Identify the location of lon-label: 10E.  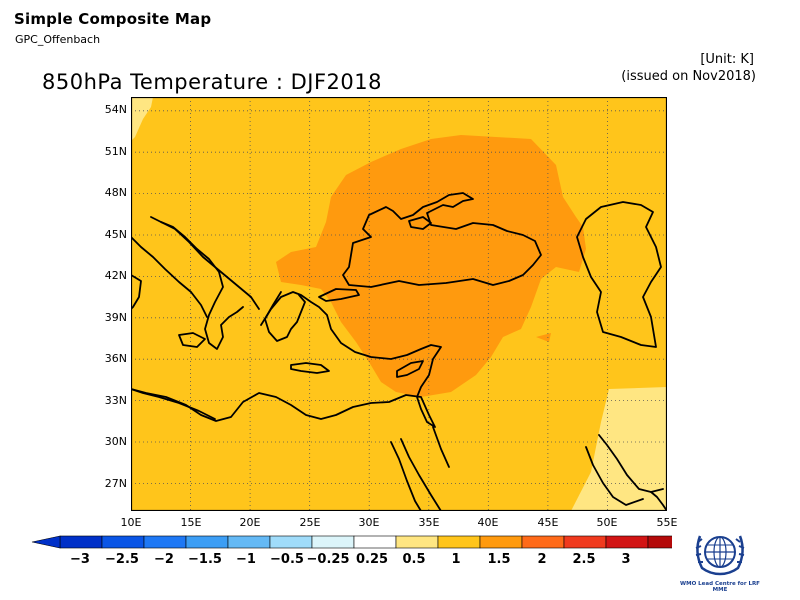
(131, 522).